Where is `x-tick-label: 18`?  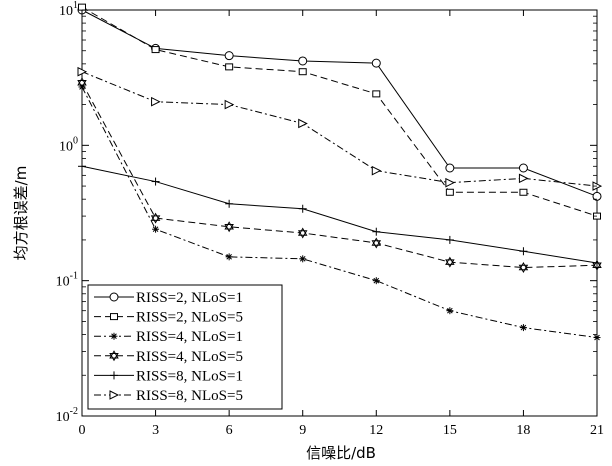
x-tick-label: 18 is located at coordinates (523, 430).